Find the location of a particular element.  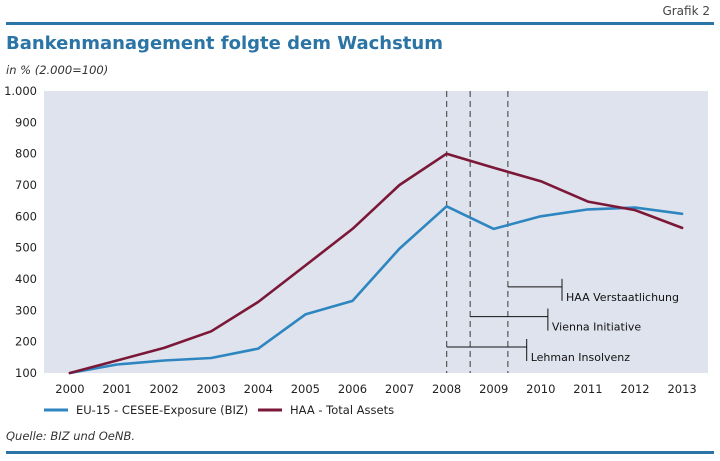

y-tick-label: 400 is located at coordinates (26, 279).